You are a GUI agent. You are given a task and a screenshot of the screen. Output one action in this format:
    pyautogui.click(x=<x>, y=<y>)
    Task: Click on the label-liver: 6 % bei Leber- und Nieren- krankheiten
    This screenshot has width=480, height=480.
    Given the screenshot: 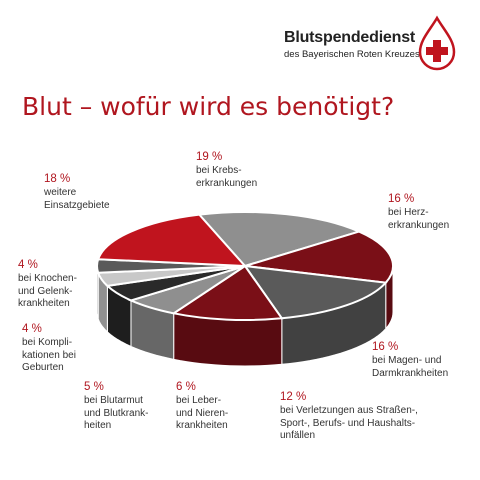 What is the action you would take?
    pyautogui.click(x=202, y=406)
    